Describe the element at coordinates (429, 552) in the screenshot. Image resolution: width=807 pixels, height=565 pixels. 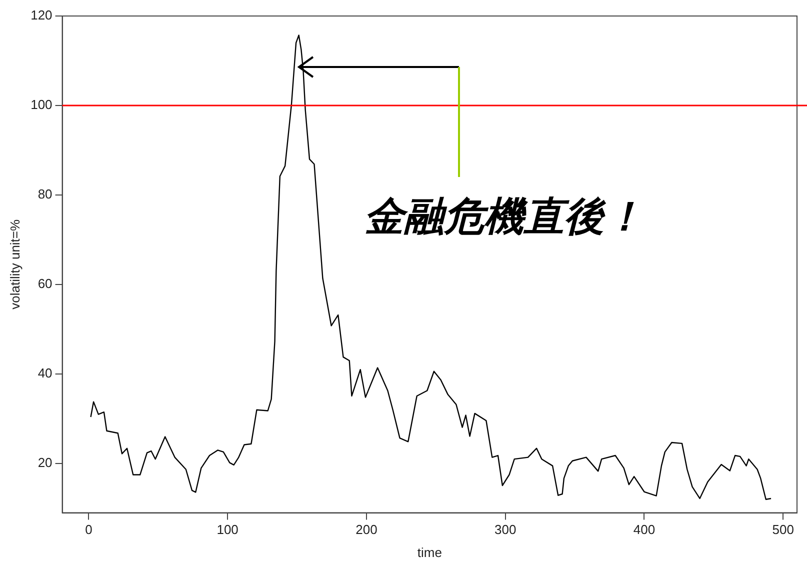
I see `x-axis-title: time` at that location.